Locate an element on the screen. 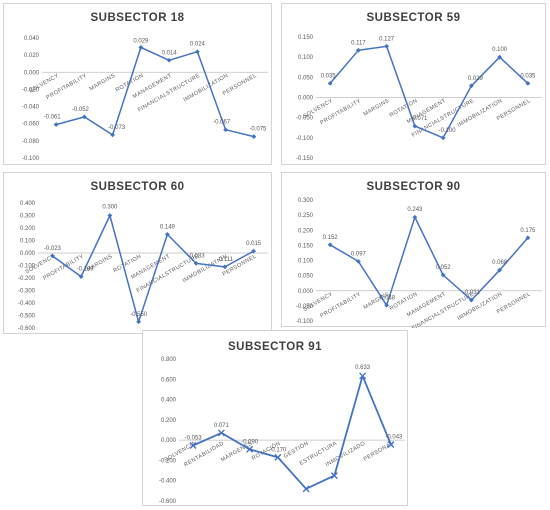 The width and height of the screenshot is (550, 510). data-label: 0.035 is located at coordinates (528, 76).